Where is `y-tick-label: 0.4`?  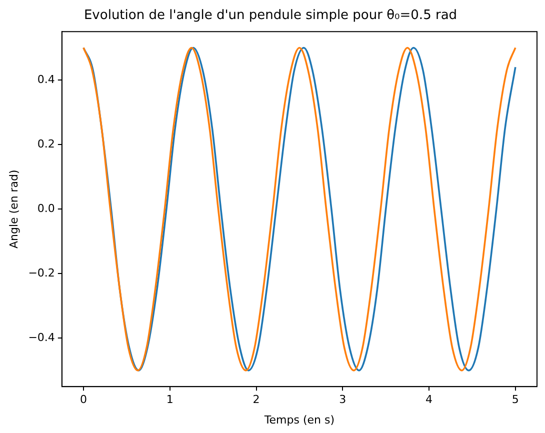 y-tick-label: 0.4 is located at coordinates (46, 79).